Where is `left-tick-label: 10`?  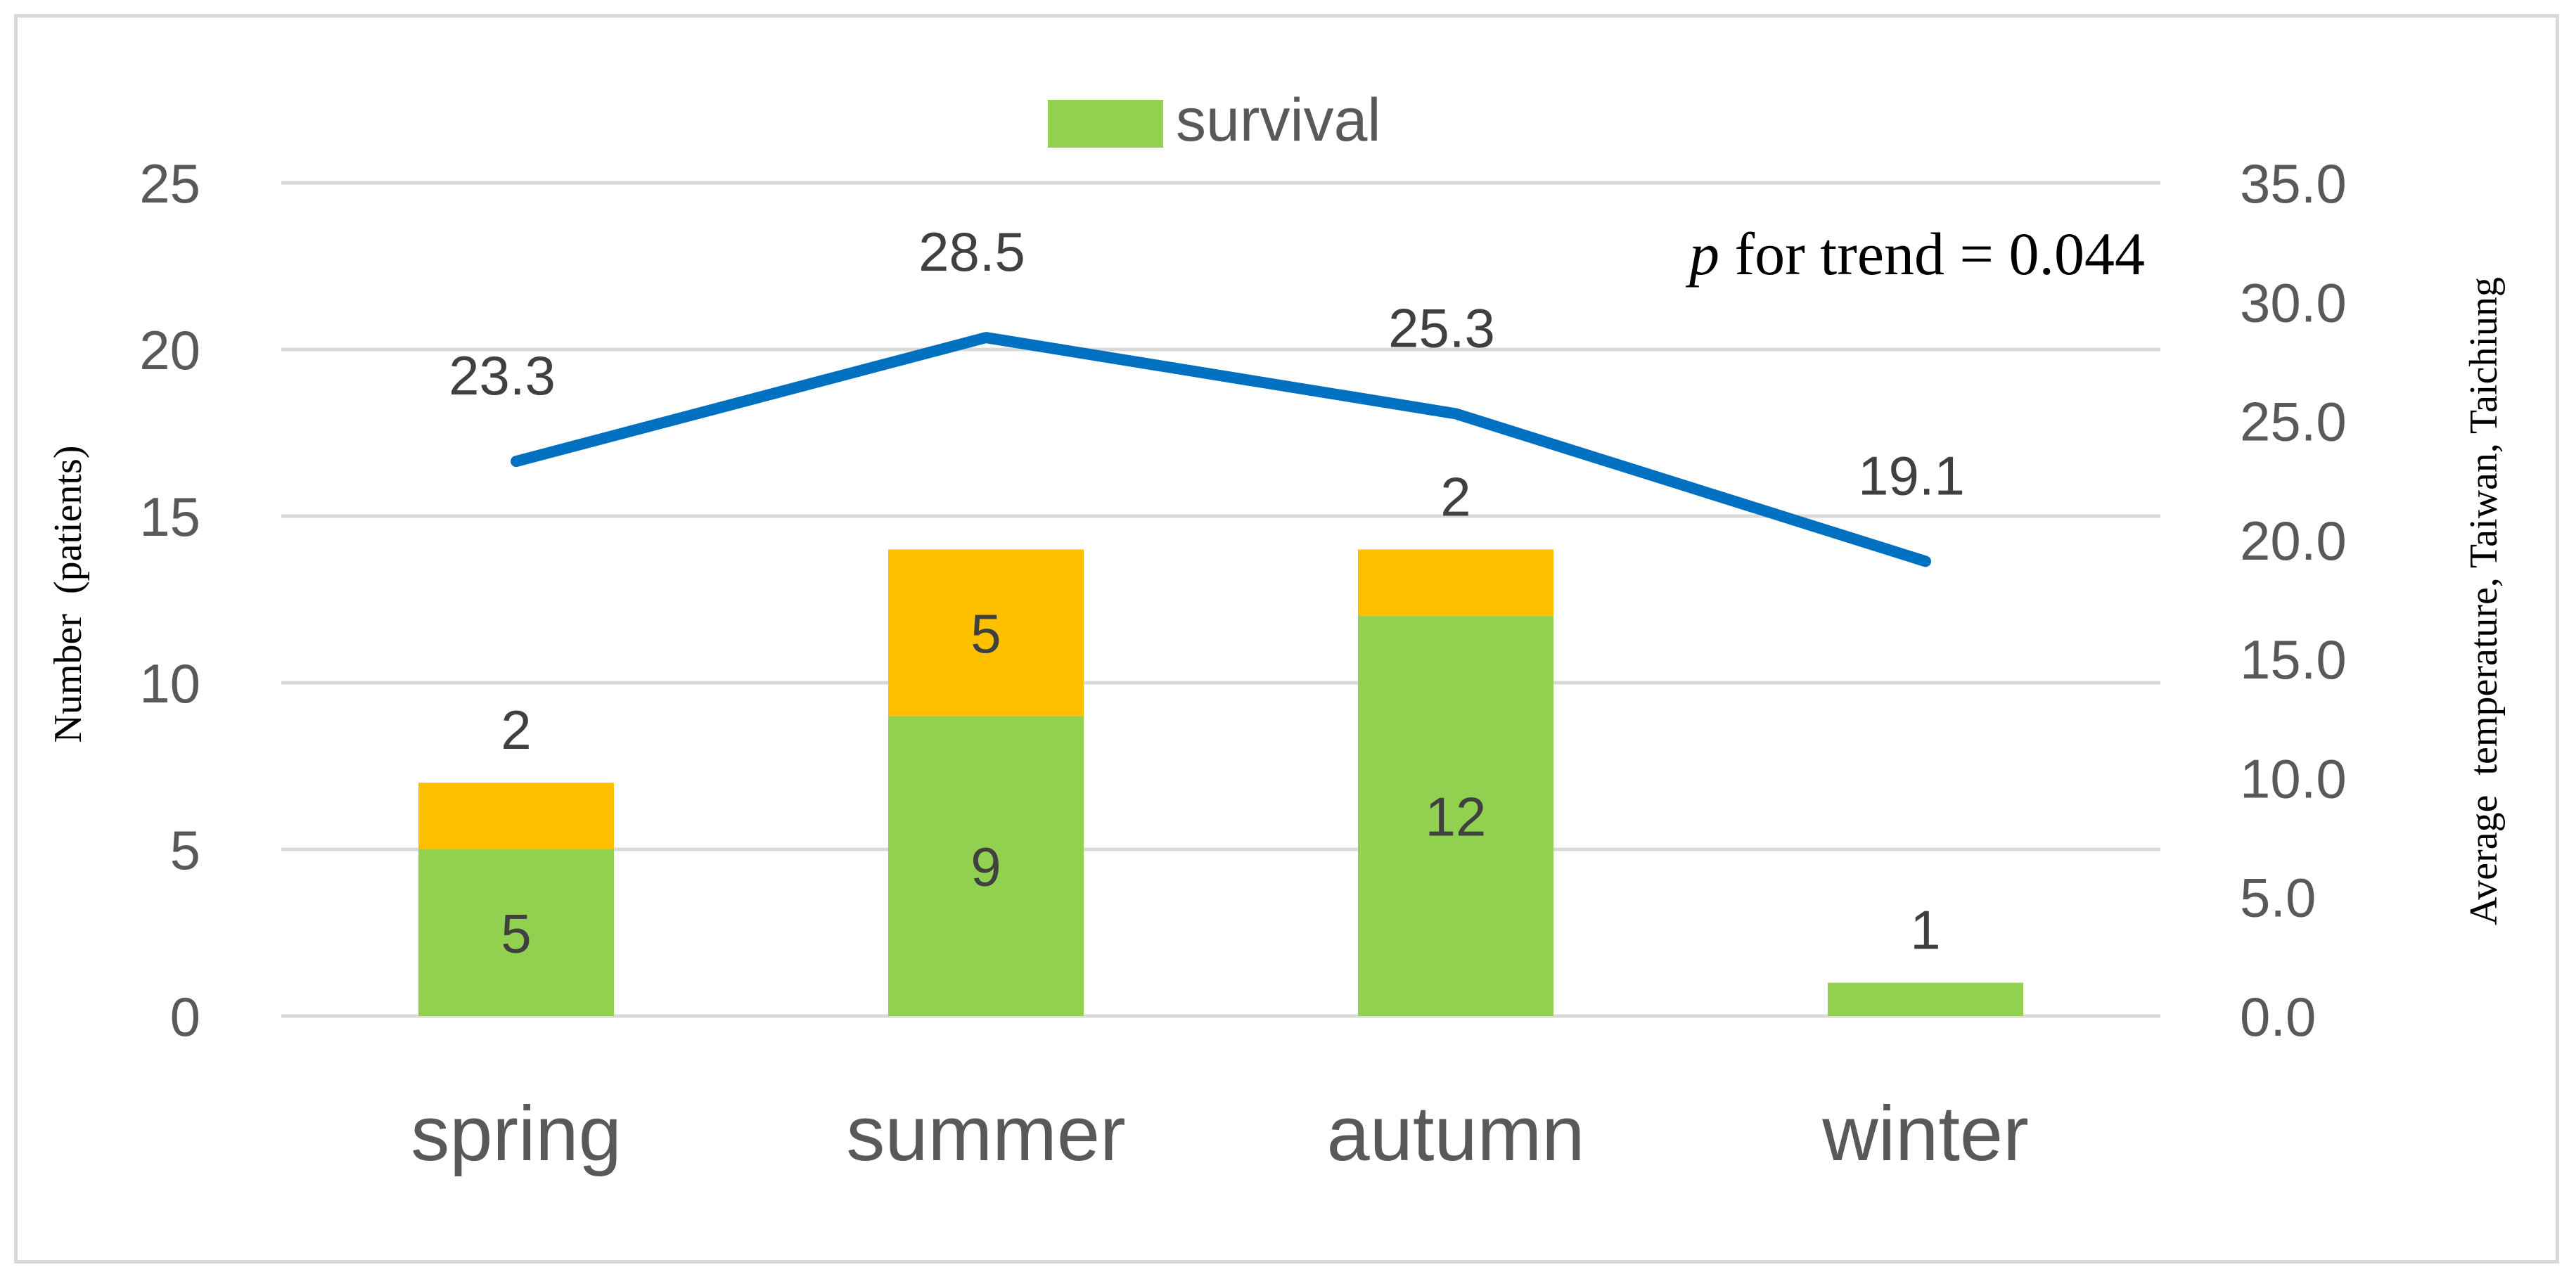 left-tick-label: 10 is located at coordinates (169, 684).